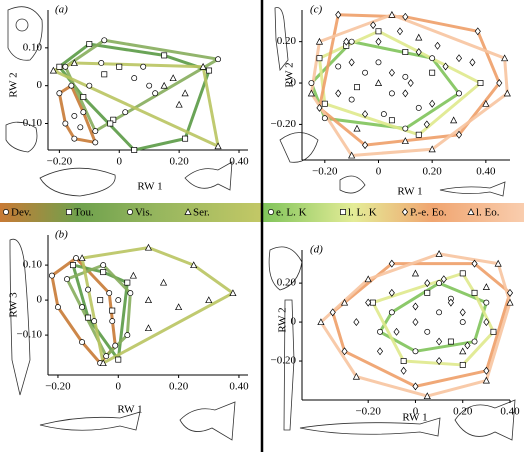 This screenshot has height=452, width=524. Describe the element at coordinates (58, 387) in the screenshot. I see `x-tick-label: −0.20` at that location.